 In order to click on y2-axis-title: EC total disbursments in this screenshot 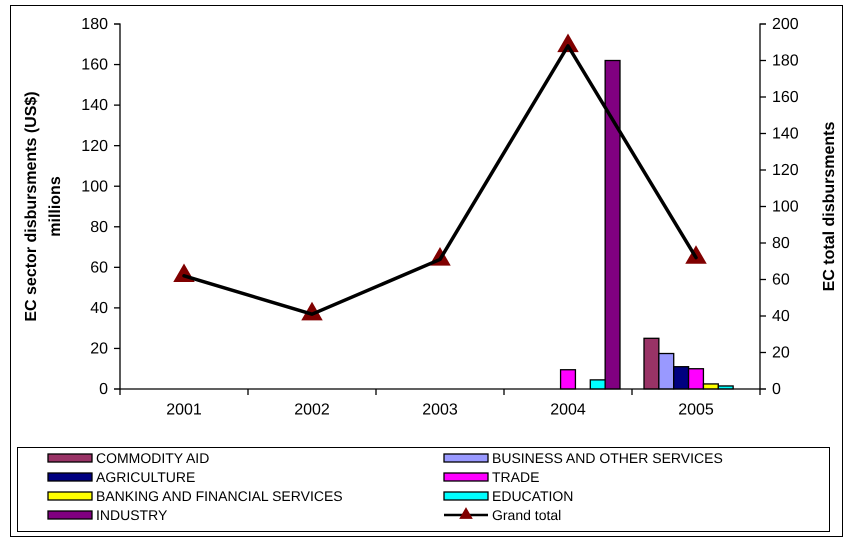, I will do `click(829, 207)`.